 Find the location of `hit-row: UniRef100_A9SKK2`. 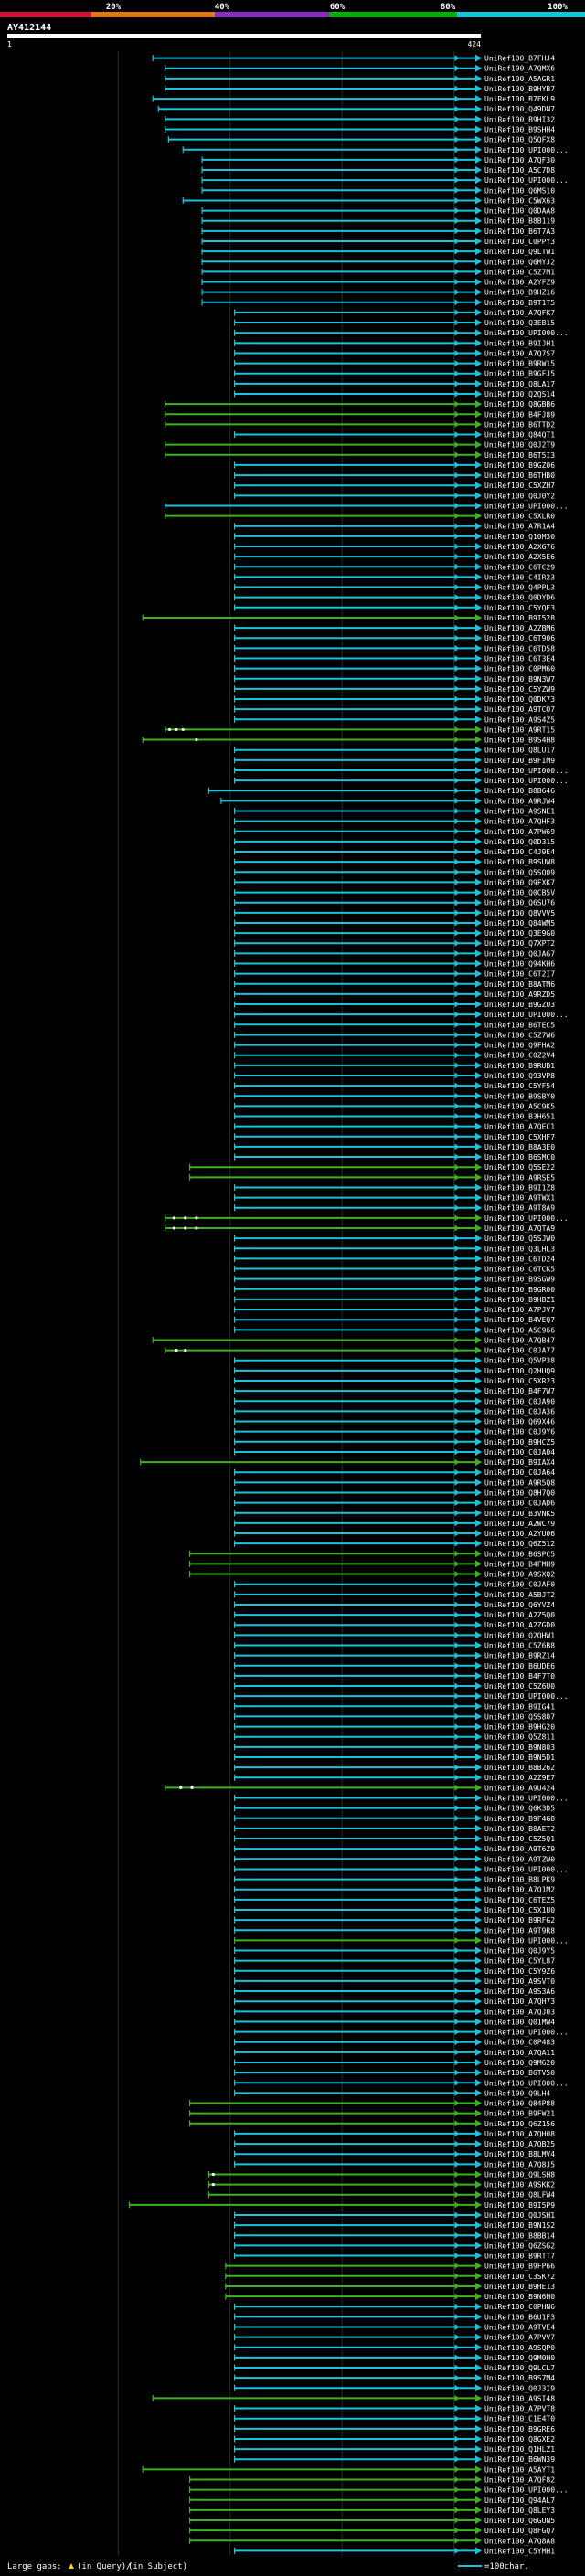

hit-row: UniRef100_A9SKK2 is located at coordinates (381, 2184).